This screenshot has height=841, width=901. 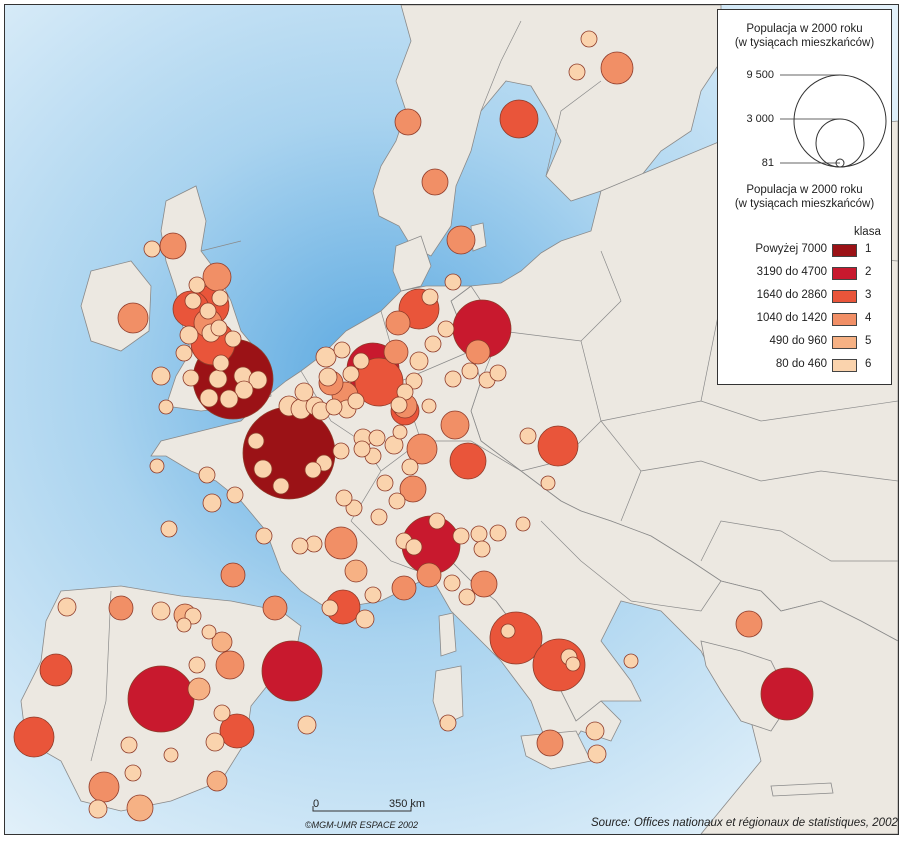 I want to click on class-range: Powyżej 7000, so click(x=791, y=249).